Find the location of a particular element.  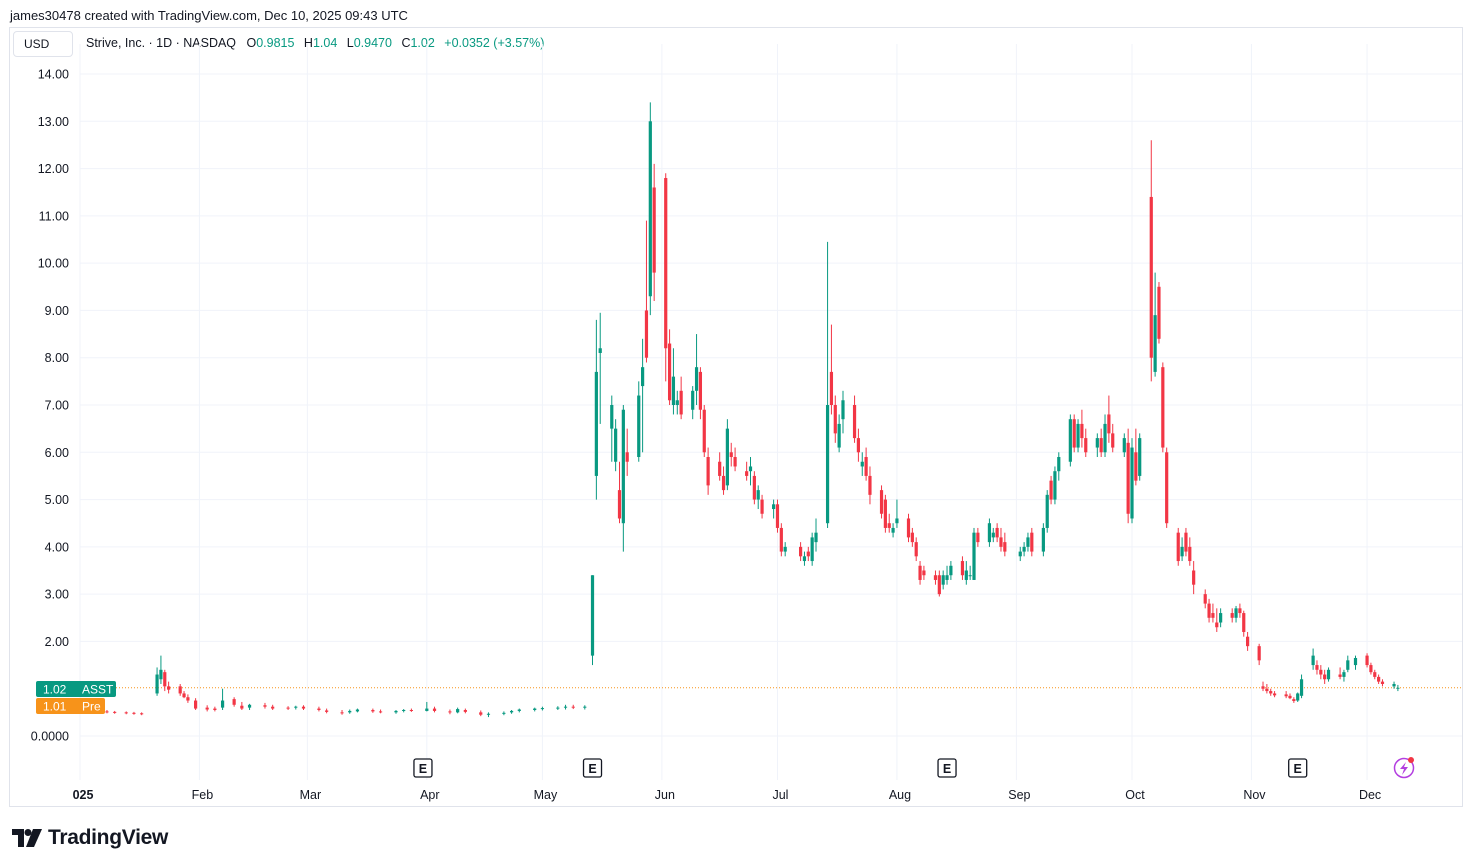

symbol-title: Strive, Inc. · 1D · NASDAQ is located at coordinates (161, 43).